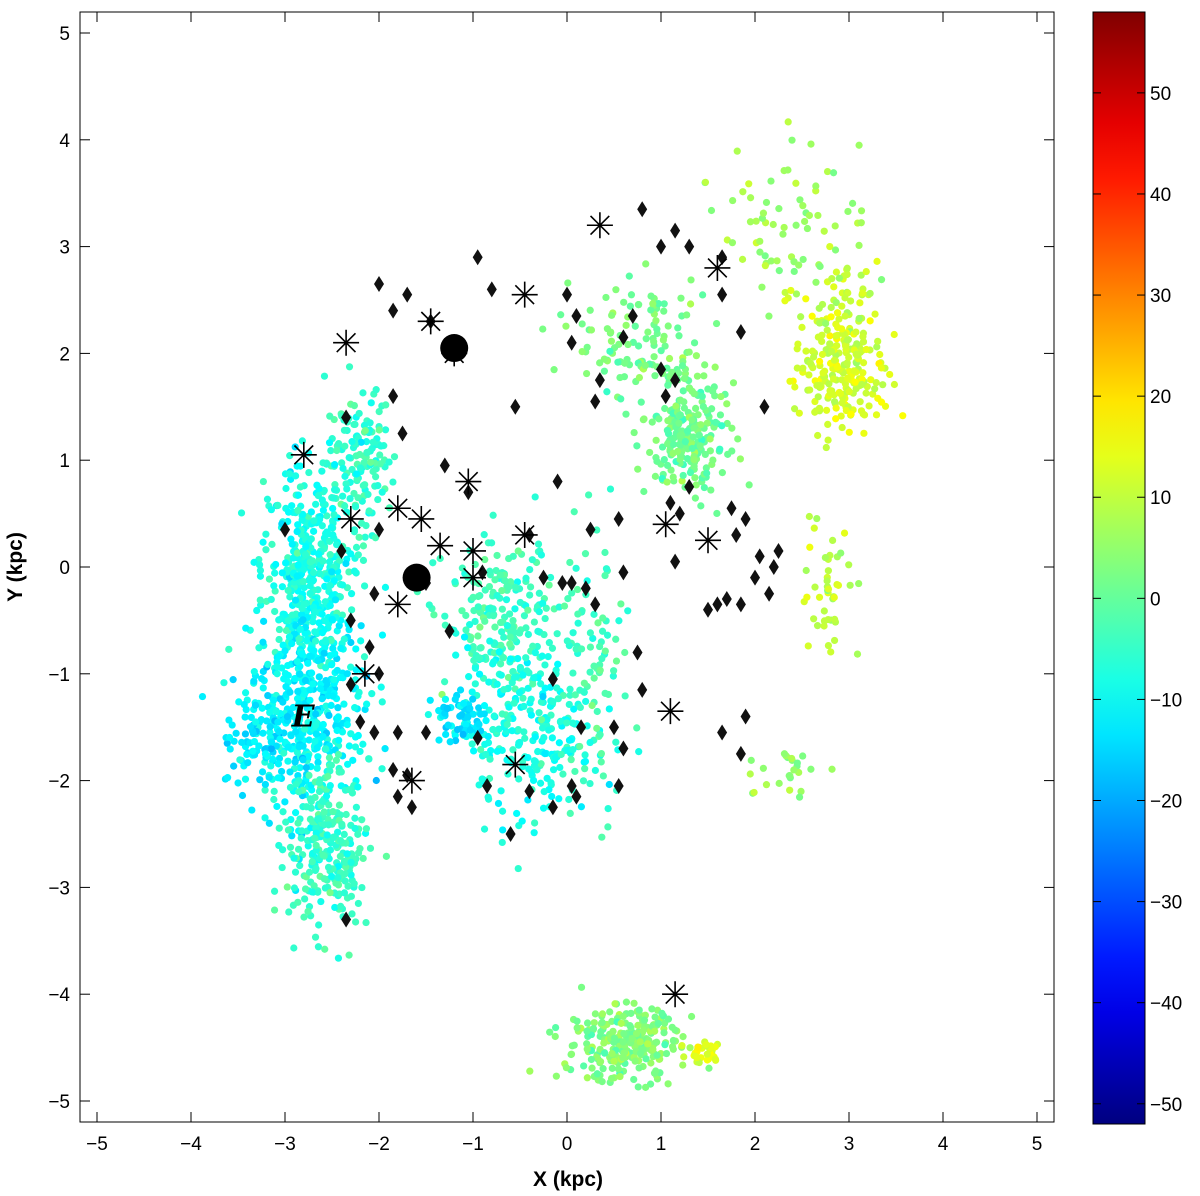 This screenshot has width=1200, height=1196. I want to click on y-tick-label: −5, so click(59, 1102).